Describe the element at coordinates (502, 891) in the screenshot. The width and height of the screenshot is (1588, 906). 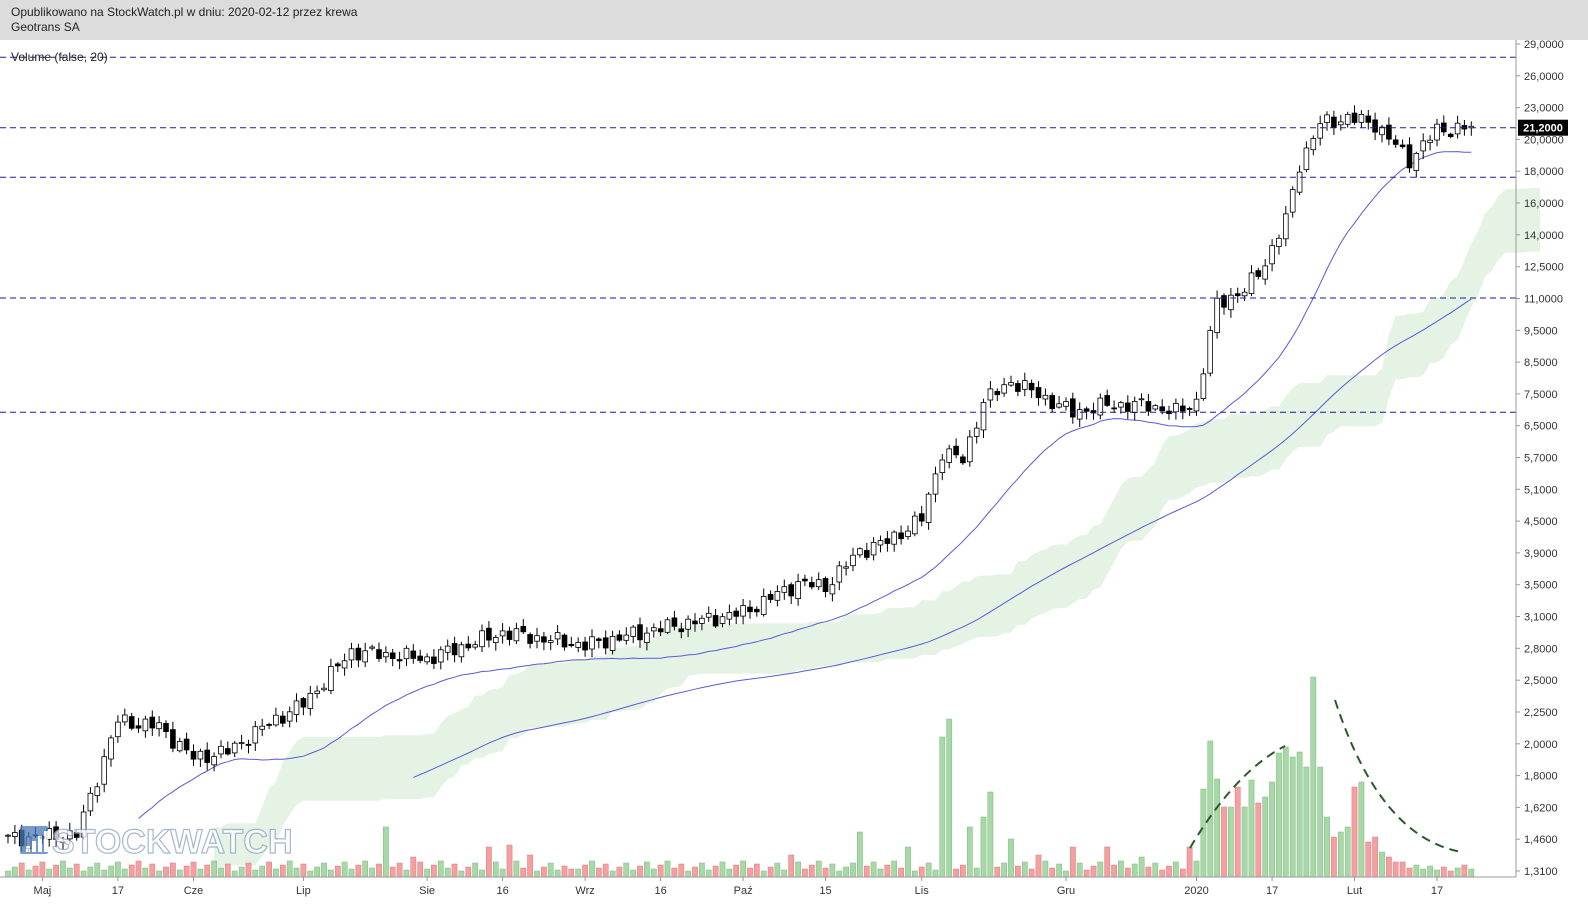
I see `x-tick-label: 16` at that location.